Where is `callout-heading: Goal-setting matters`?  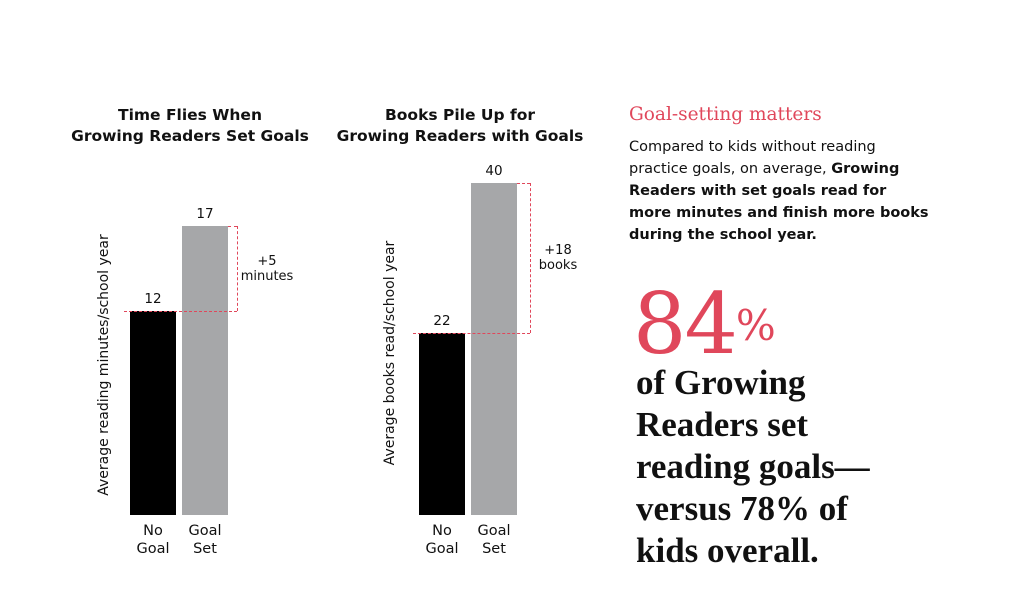
callout-heading: Goal-setting matters is located at coordinates (725, 114).